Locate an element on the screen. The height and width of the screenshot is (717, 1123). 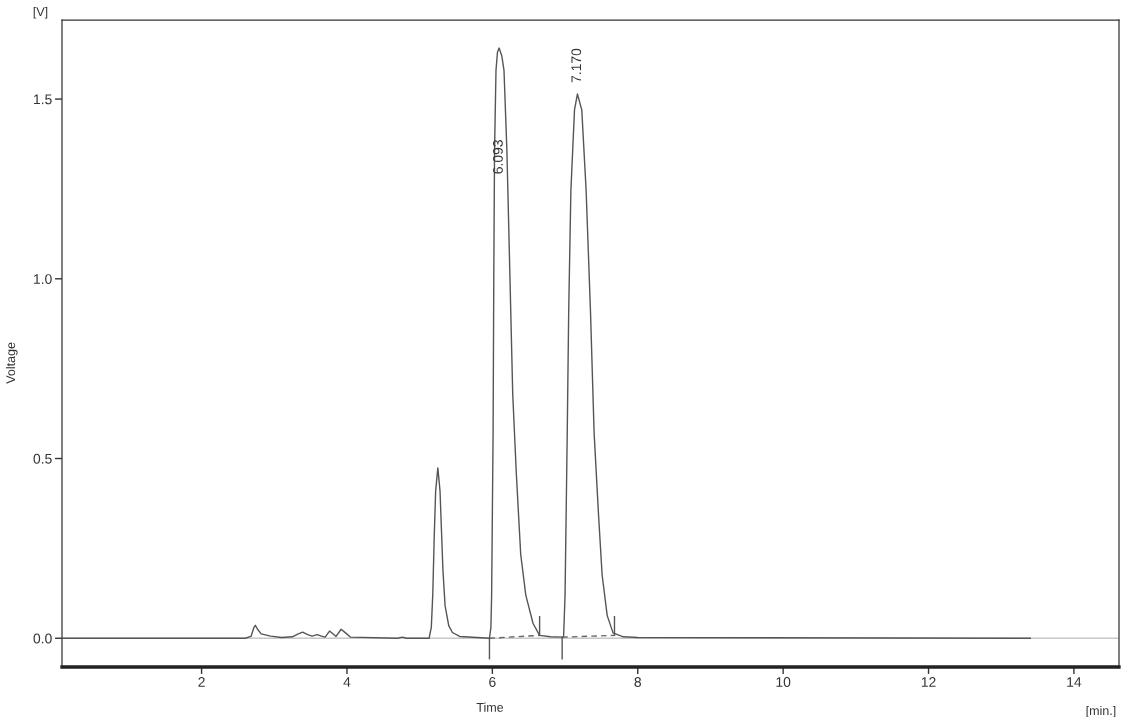
x-tick-label: 4 is located at coordinates (347, 682).